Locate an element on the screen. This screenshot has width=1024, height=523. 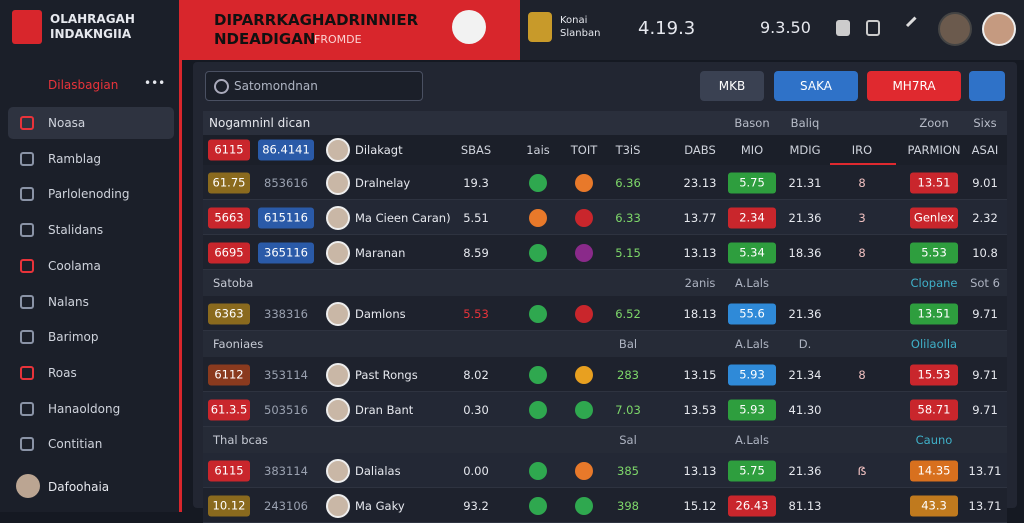
clock: 9.3.50 is located at coordinates (785, 27).